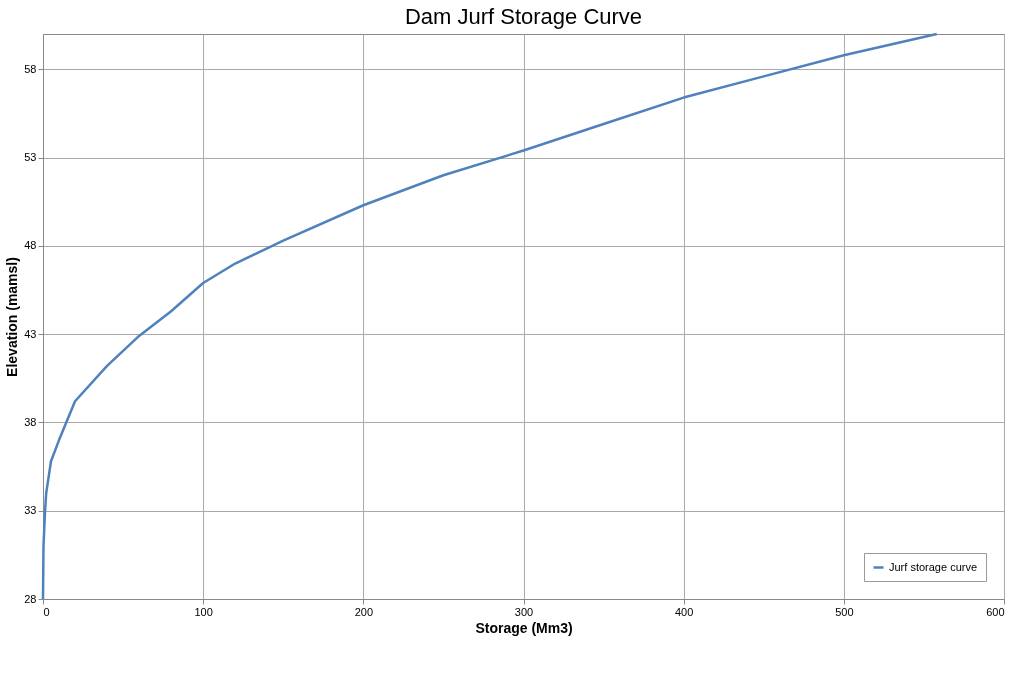 The height and width of the screenshot is (677, 1026). What do you see at coordinates (46, 611) in the screenshot?
I see `x-tick-label: 0` at bounding box center [46, 611].